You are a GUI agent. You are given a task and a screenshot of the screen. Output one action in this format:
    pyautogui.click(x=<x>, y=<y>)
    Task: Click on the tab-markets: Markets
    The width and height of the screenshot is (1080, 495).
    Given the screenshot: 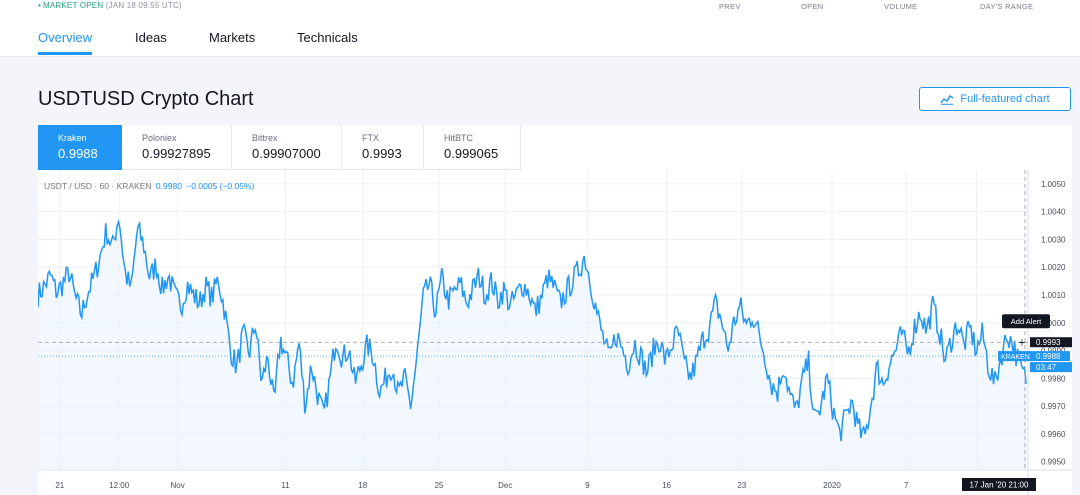 What is the action you would take?
    pyautogui.click(x=232, y=37)
    